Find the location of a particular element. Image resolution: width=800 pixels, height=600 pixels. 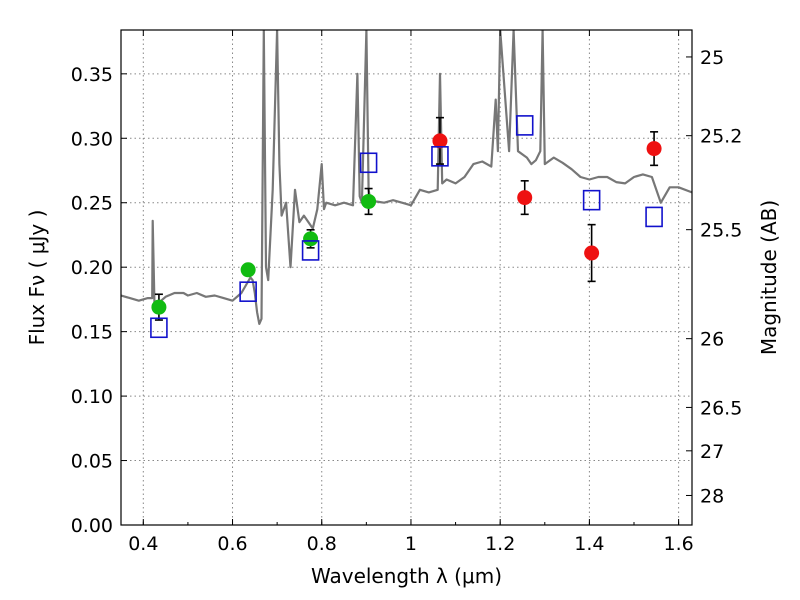

mag-tick-label: 25.5 is located at coordinates (721, 231).